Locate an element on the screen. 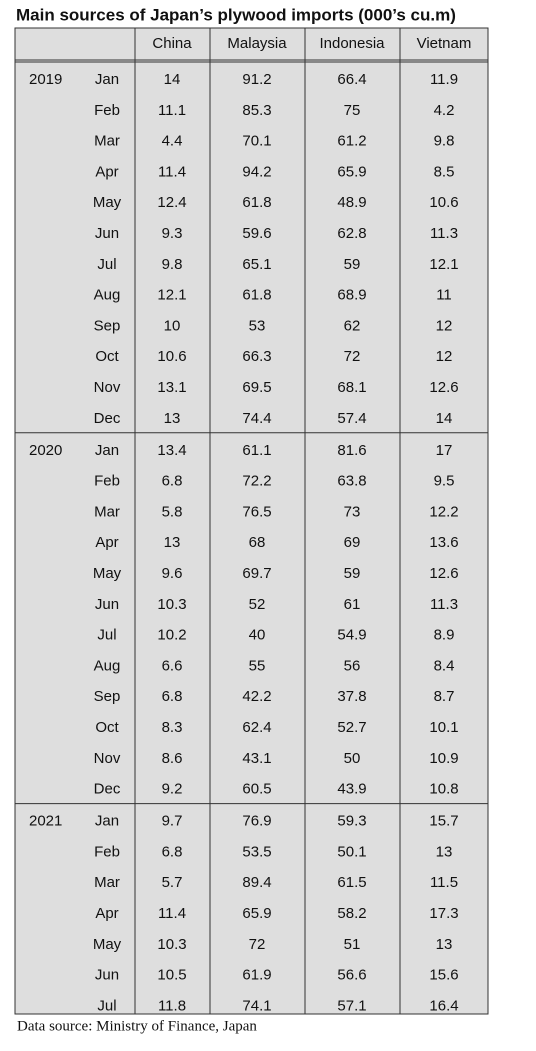 This screenshot has width=536, height=1051. cell-value: 94.2 is located at coordinates (256, 171).